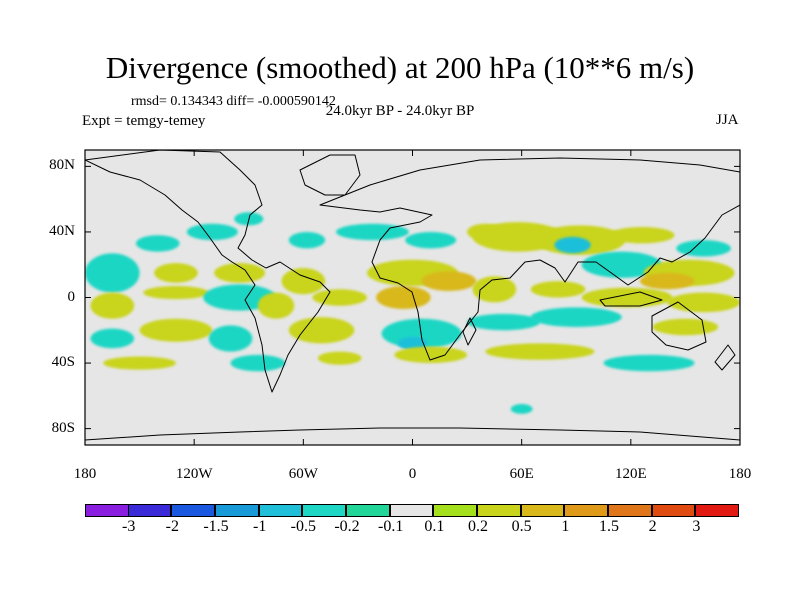  What do you see at coordinates (85, 474) in the screenshot?
I see `x-tick-label-0: 180` at bounding box center [85, 474].